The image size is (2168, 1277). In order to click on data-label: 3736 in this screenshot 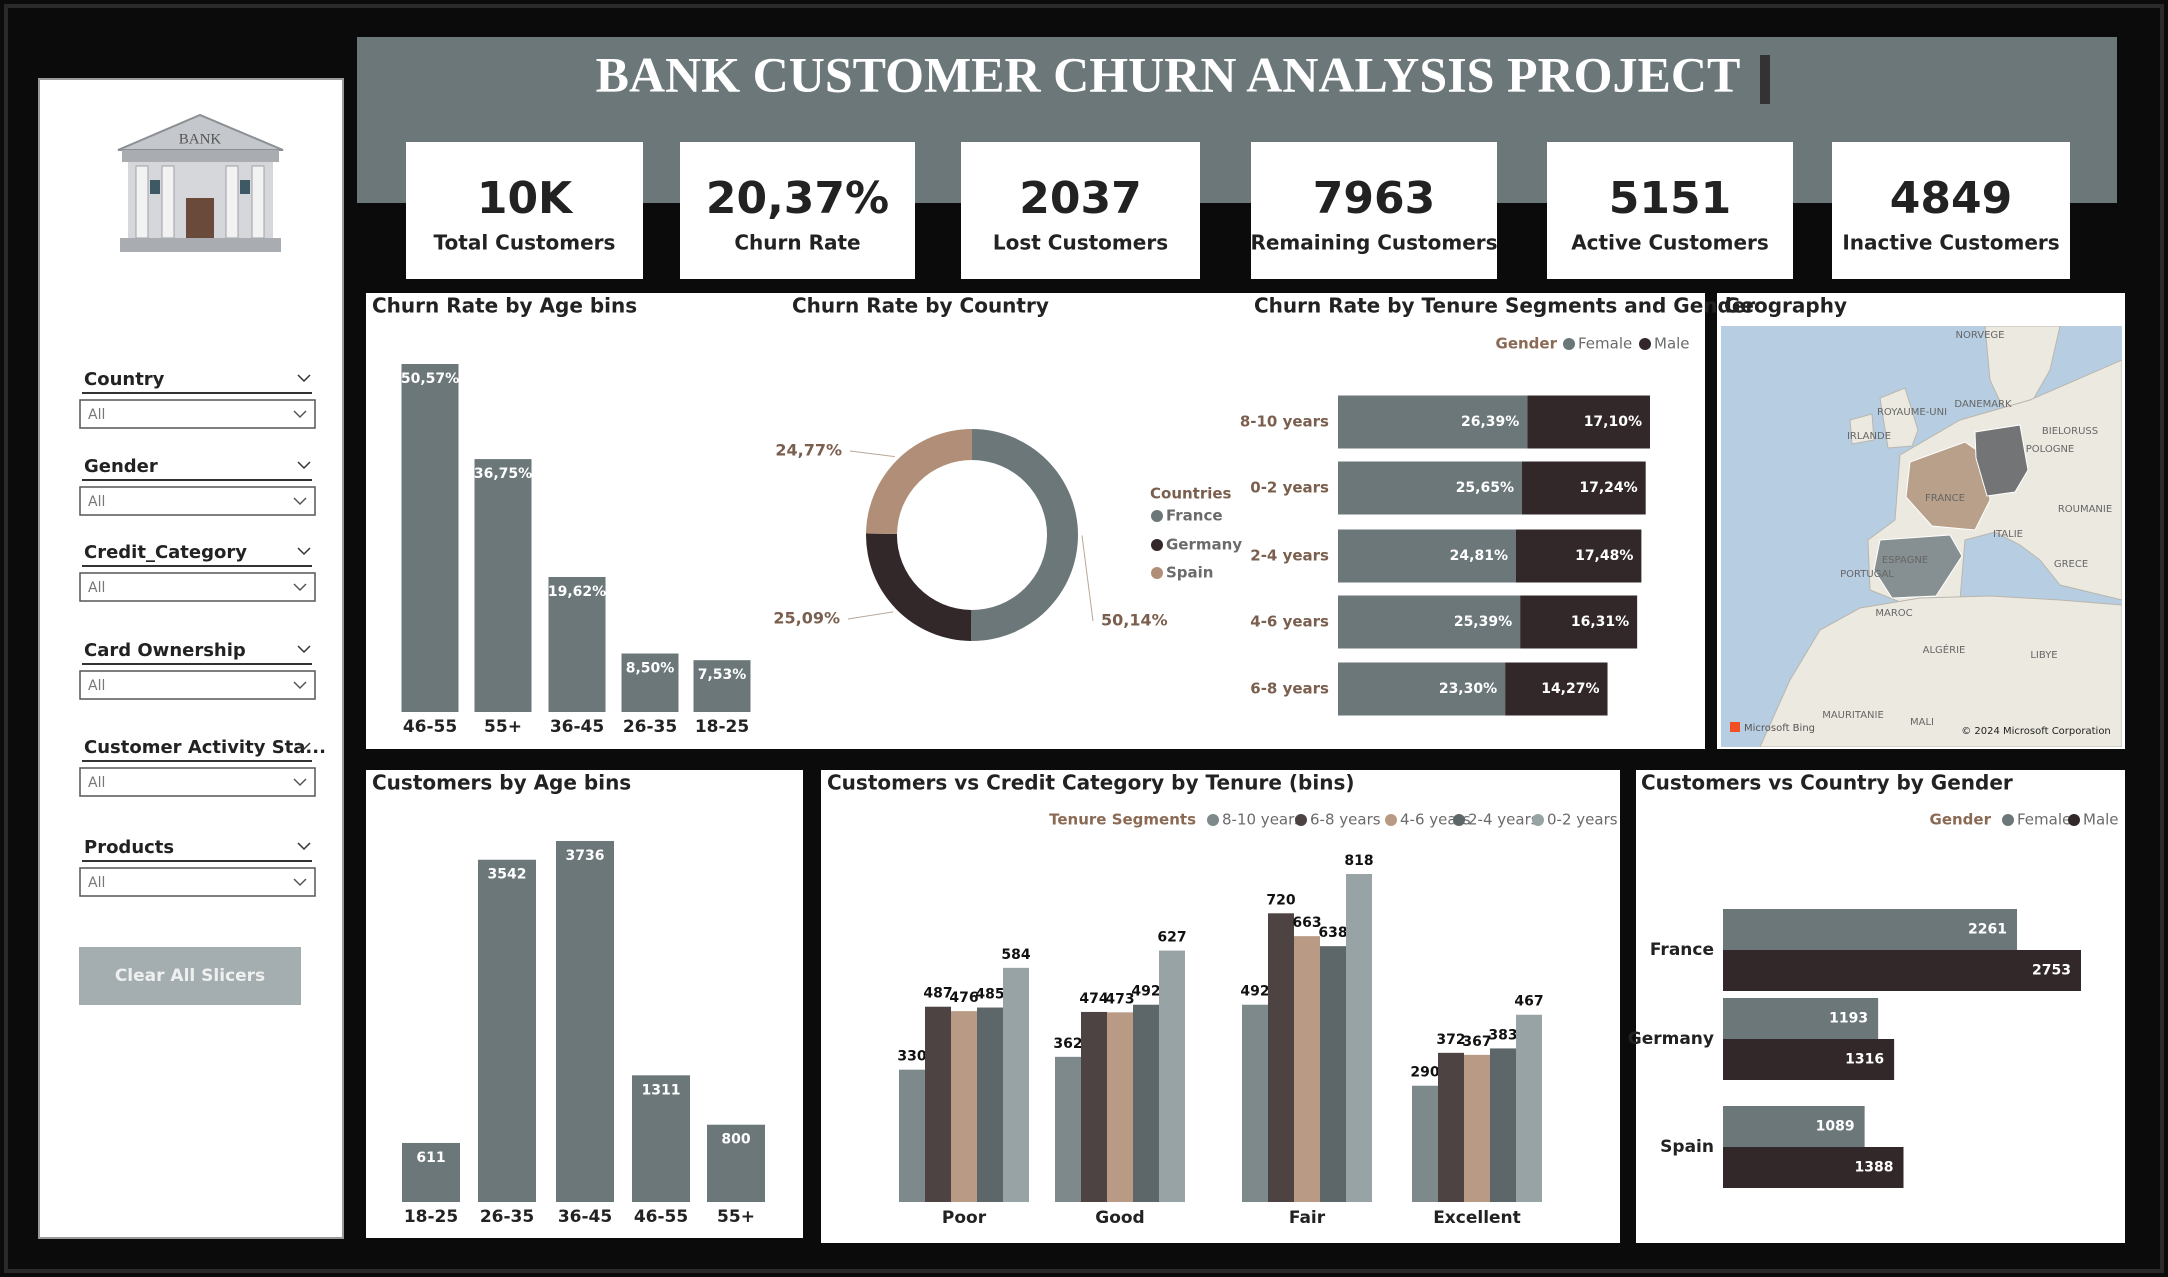, I will do `click(585, 856)`.